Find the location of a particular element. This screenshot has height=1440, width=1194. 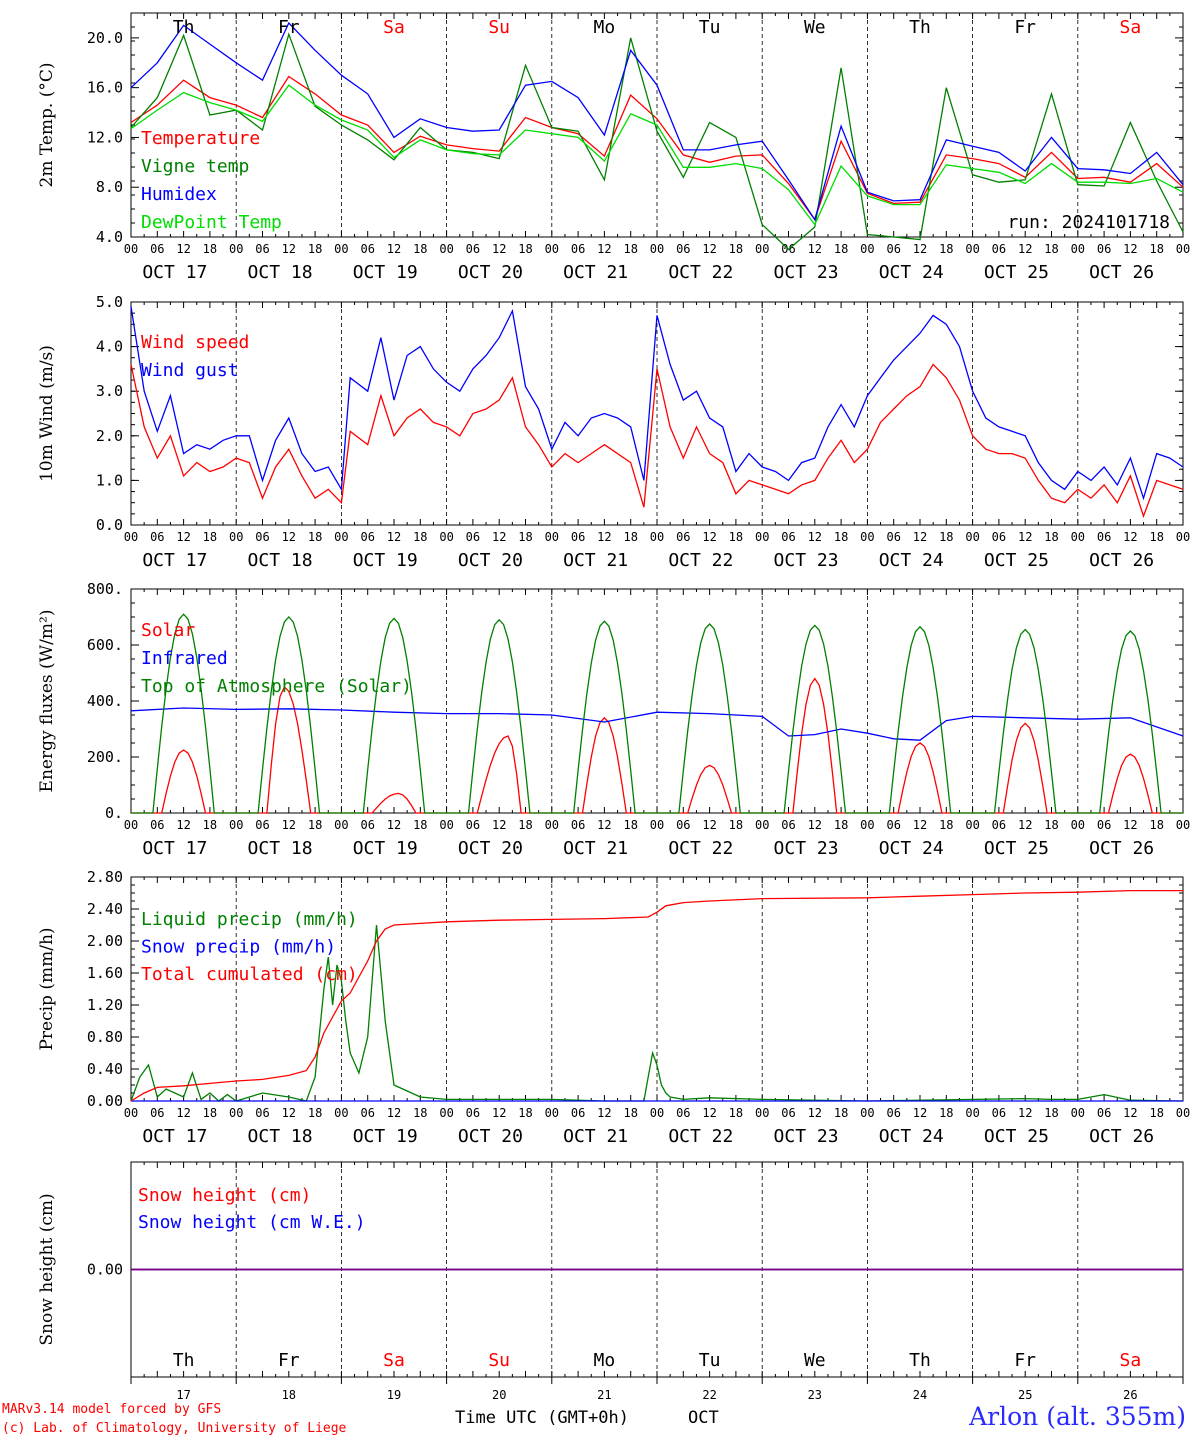

y-tick-label: 0. is located at coordinates (114, 813).